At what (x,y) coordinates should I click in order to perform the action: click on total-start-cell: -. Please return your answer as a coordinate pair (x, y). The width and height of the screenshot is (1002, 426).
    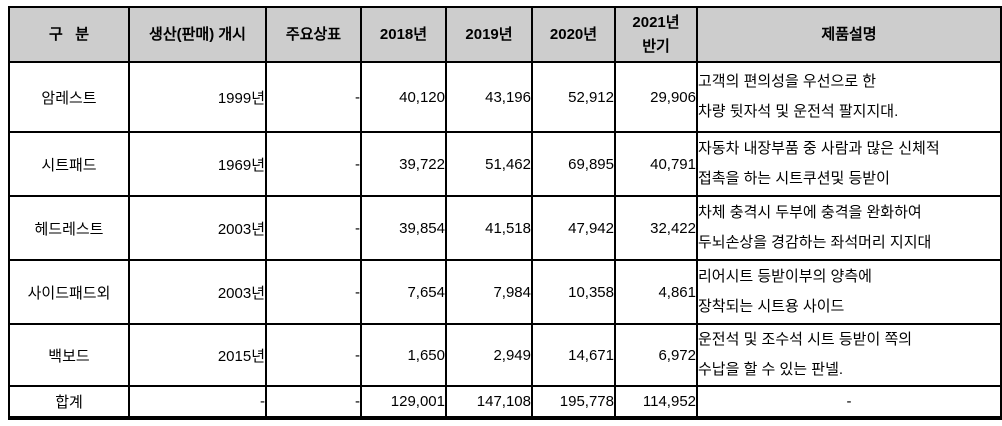
    Looking at the image, I should click on (197, 402).